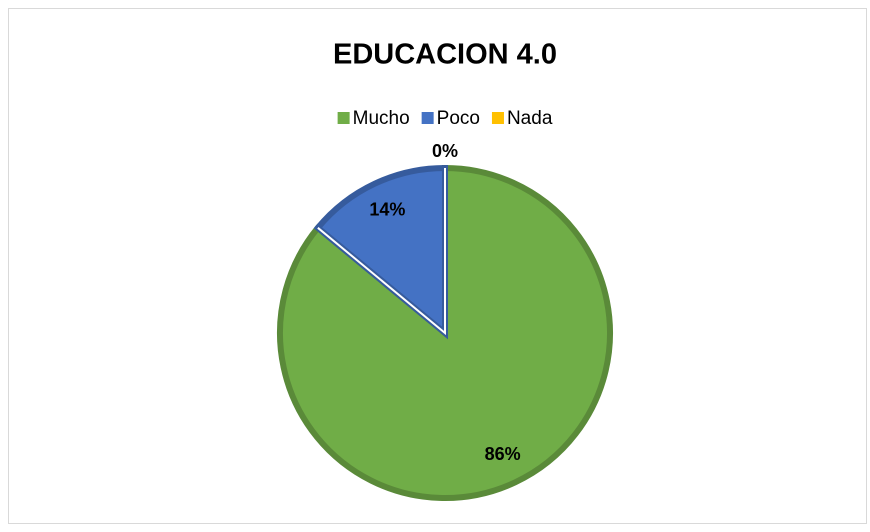  Describe the element at coordinates (387, 209) in the screenshot. I see `data-label: 14%` at that location.